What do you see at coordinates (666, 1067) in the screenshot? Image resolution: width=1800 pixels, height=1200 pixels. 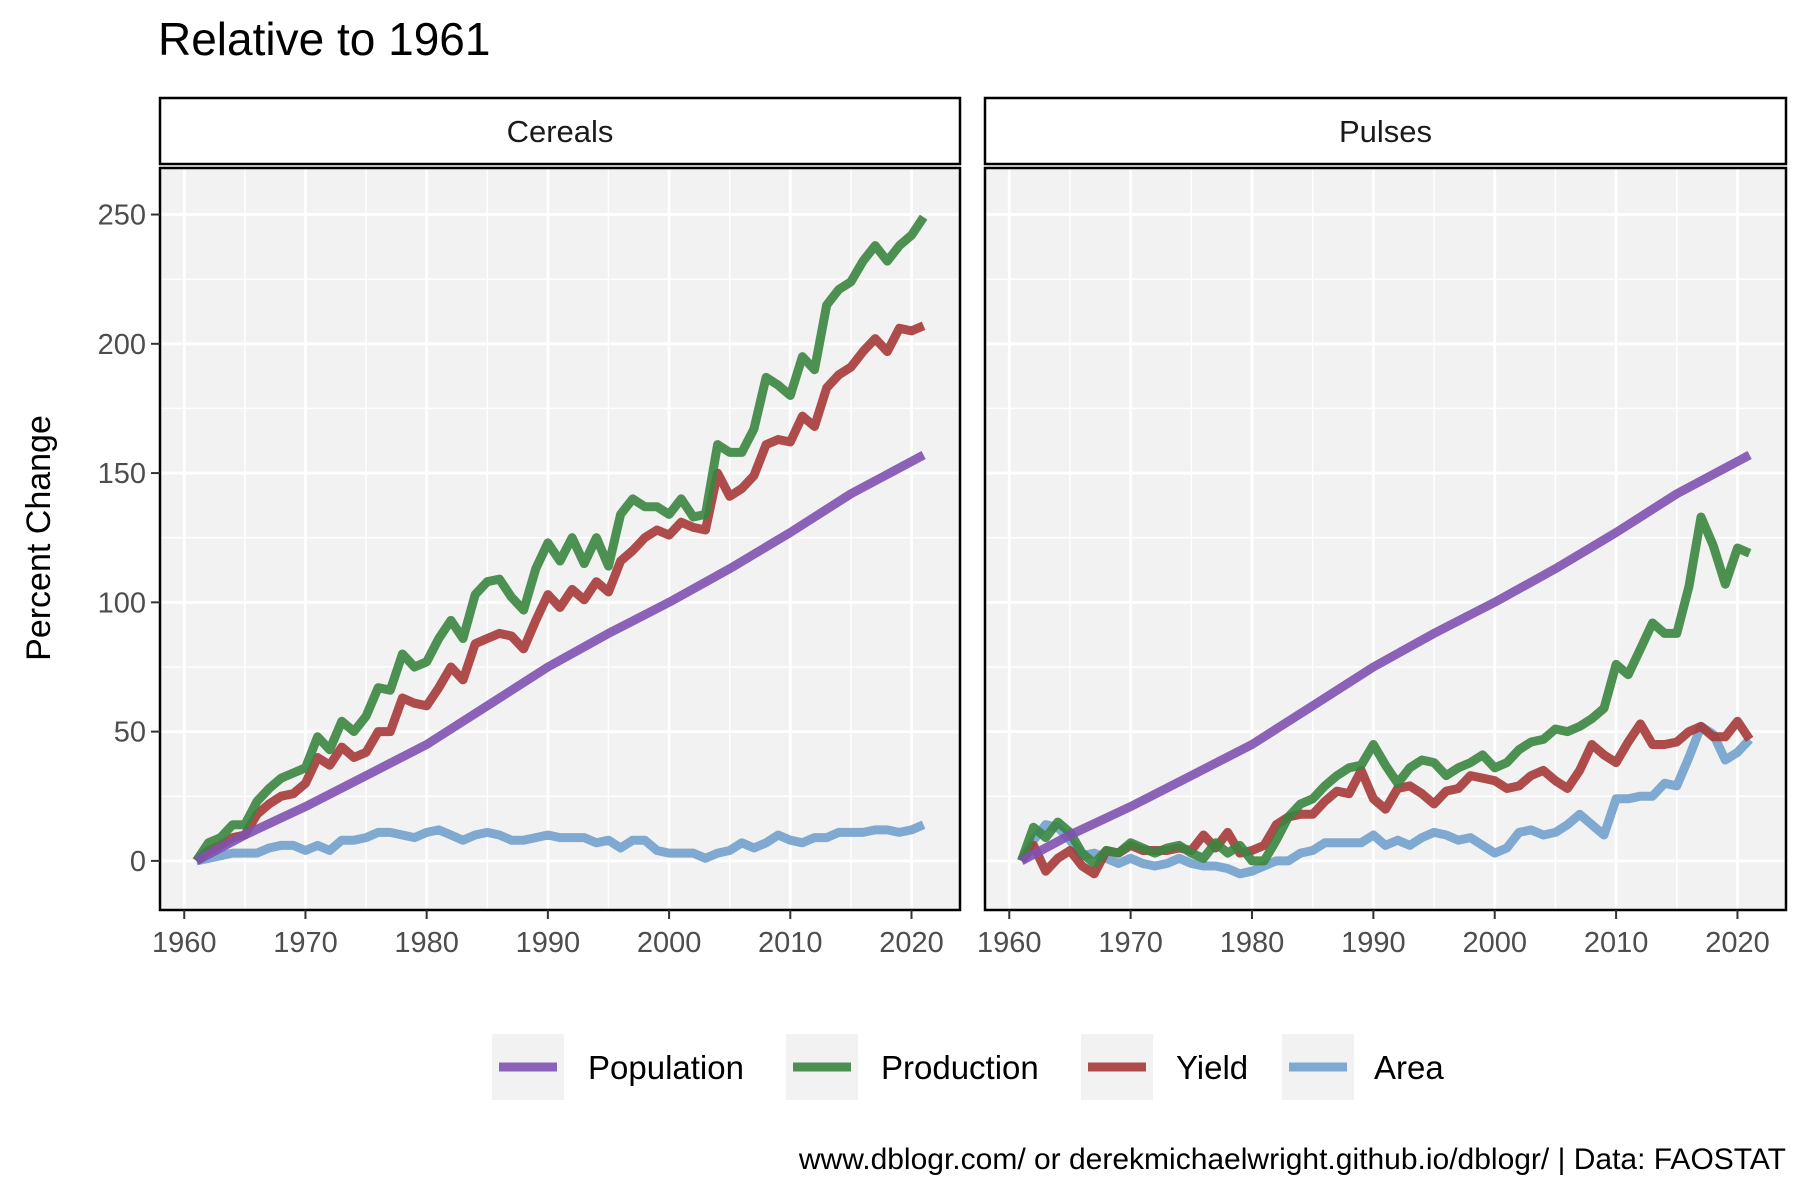 I see `legend-label: Population` at bounding box center [666, 1067].